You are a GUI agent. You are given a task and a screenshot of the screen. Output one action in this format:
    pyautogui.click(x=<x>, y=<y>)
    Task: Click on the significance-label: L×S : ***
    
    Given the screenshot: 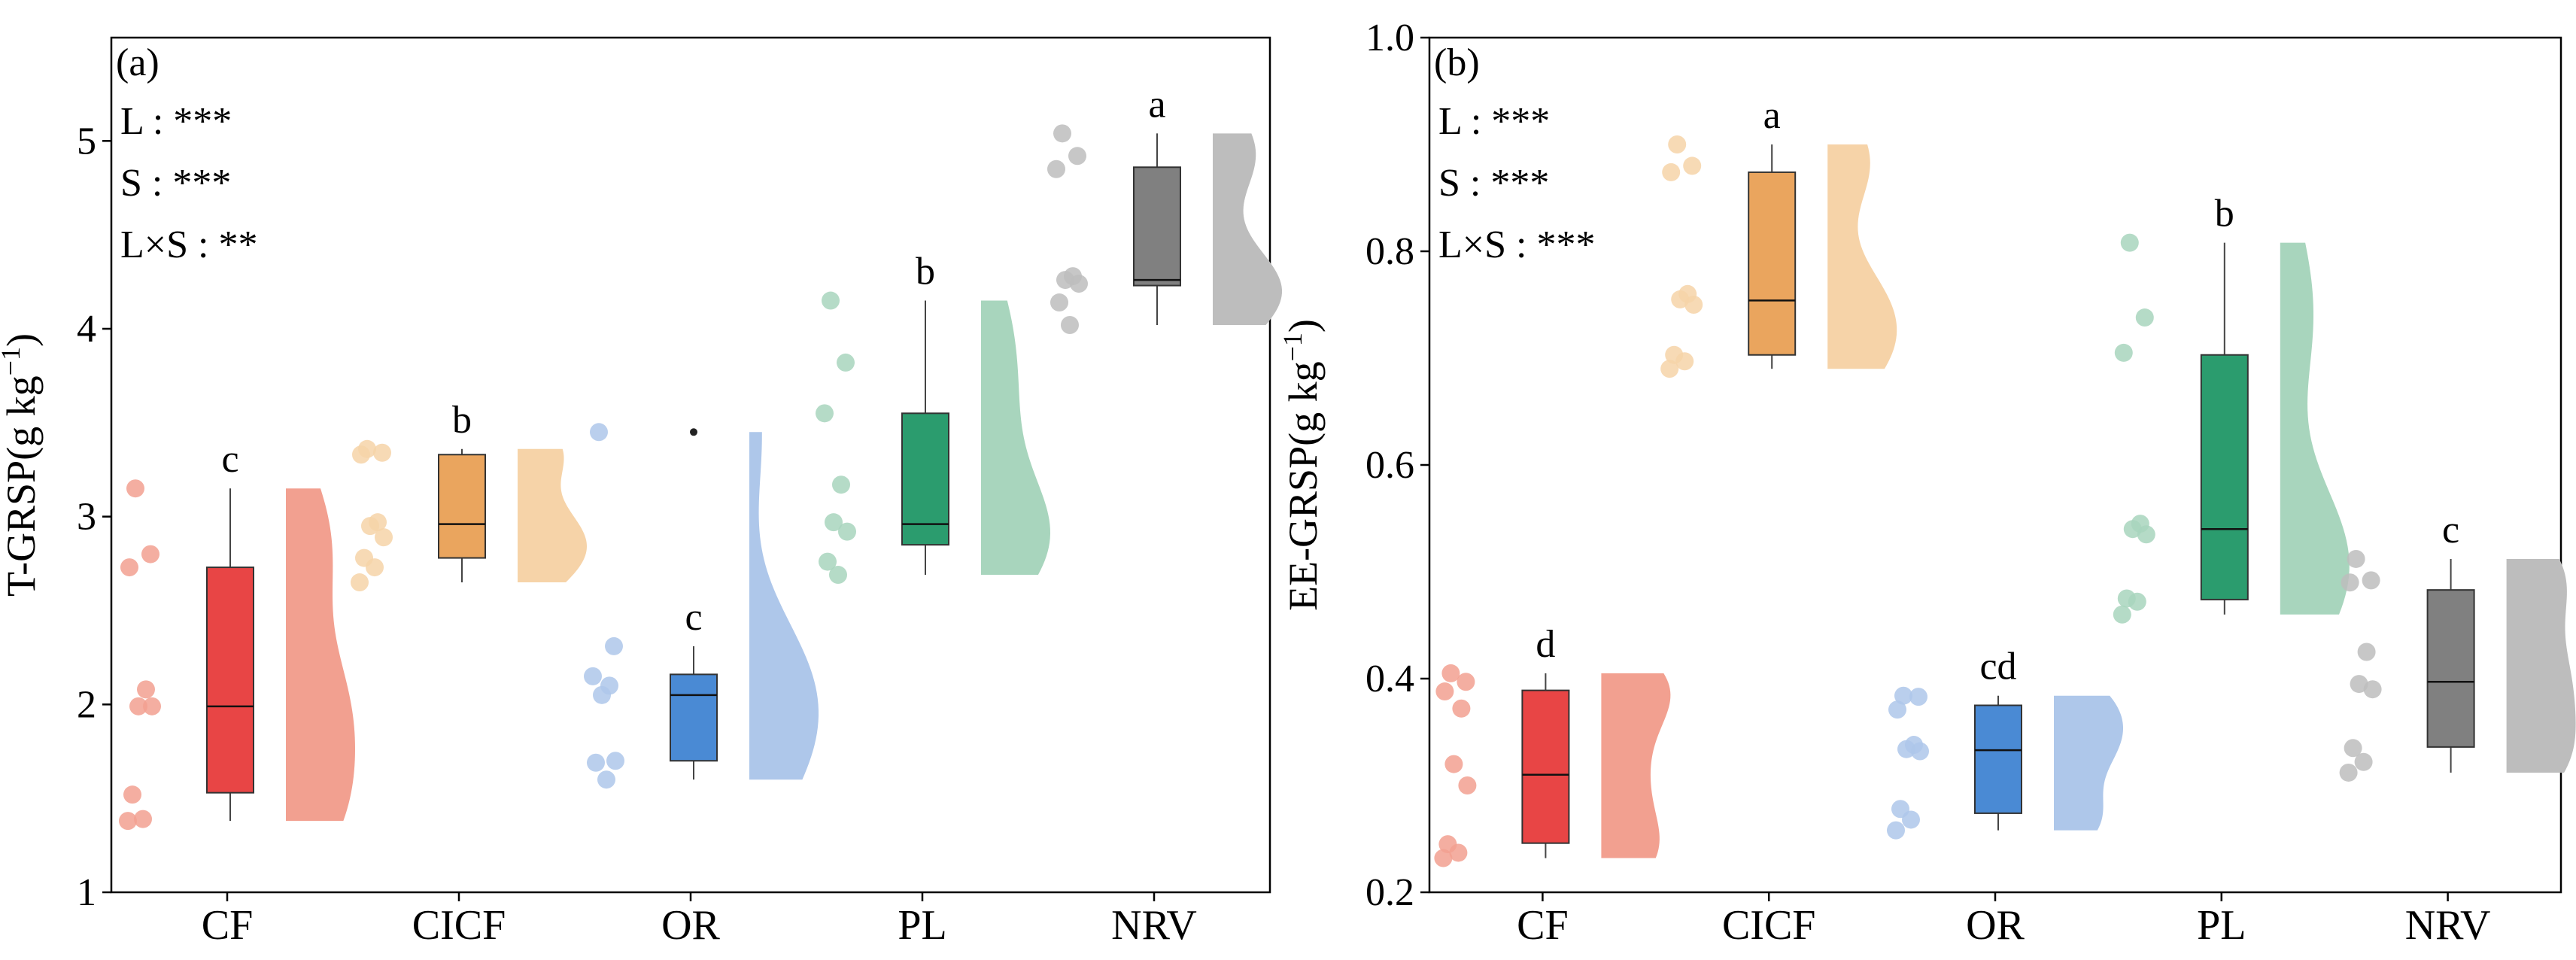 What is the action you would take?
    pyautogui.click(x=1516, y=244)
    